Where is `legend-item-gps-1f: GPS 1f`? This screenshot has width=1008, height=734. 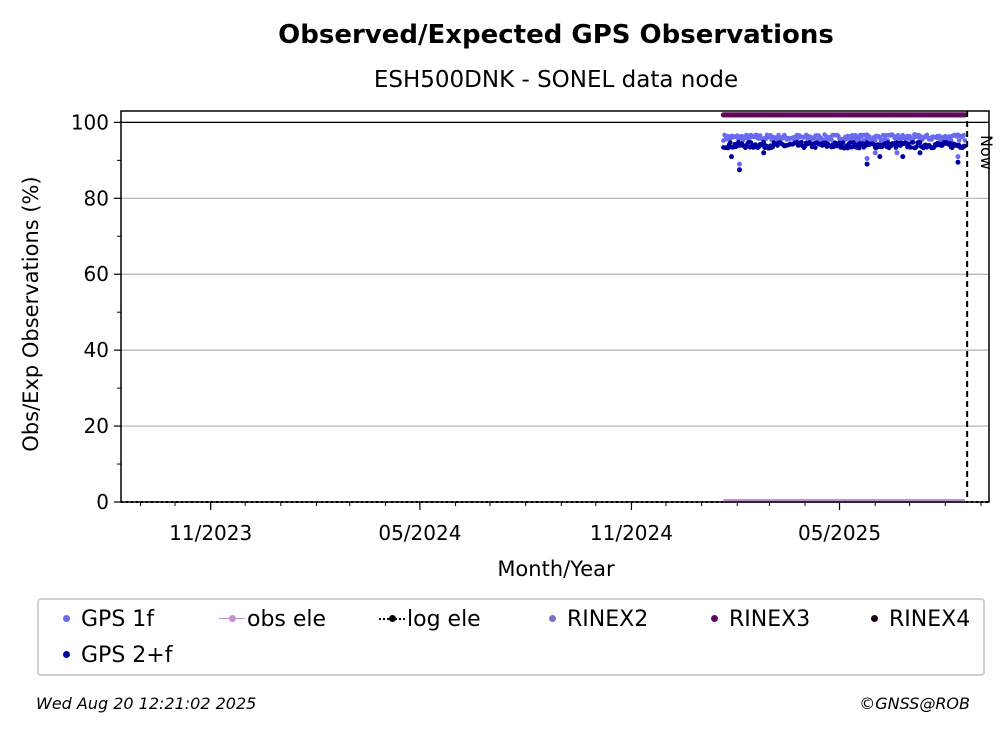 legend-item-gps-1f: GPS 1f is located at coordinates (103, 619).